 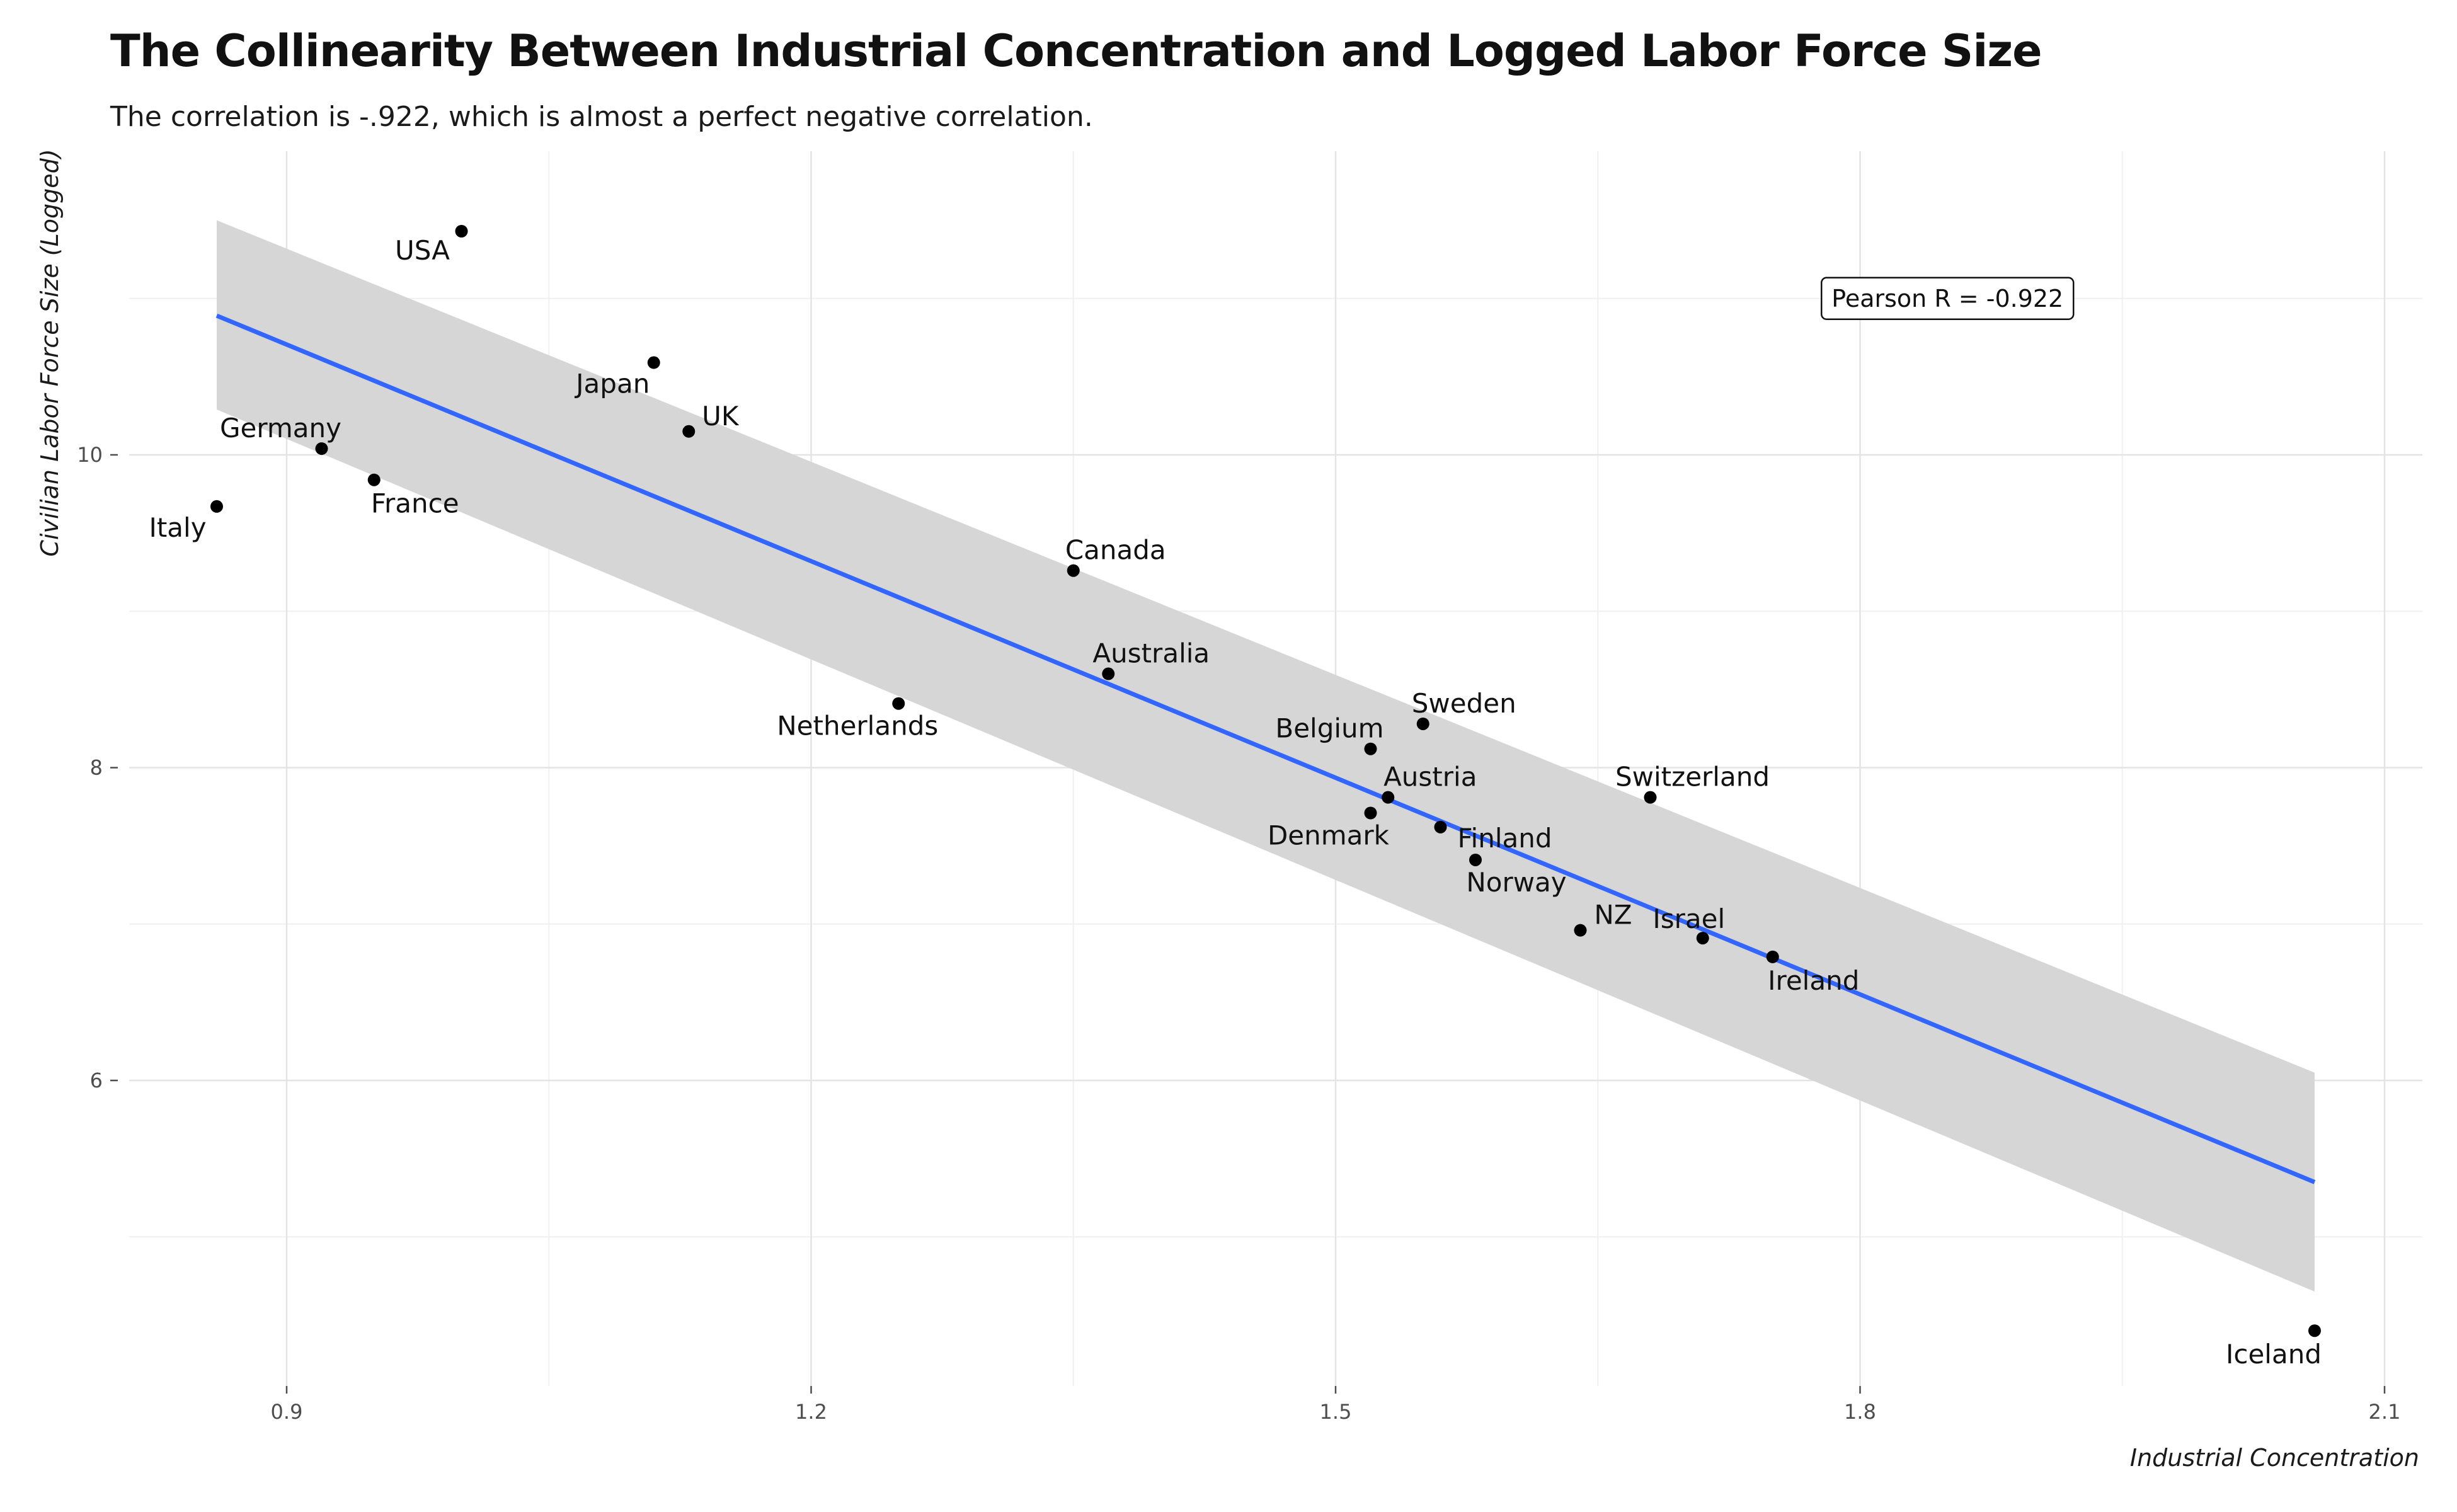 I want to click on pearson-annotation: Pearson R = -0.922, so click(x=1948, y=298).